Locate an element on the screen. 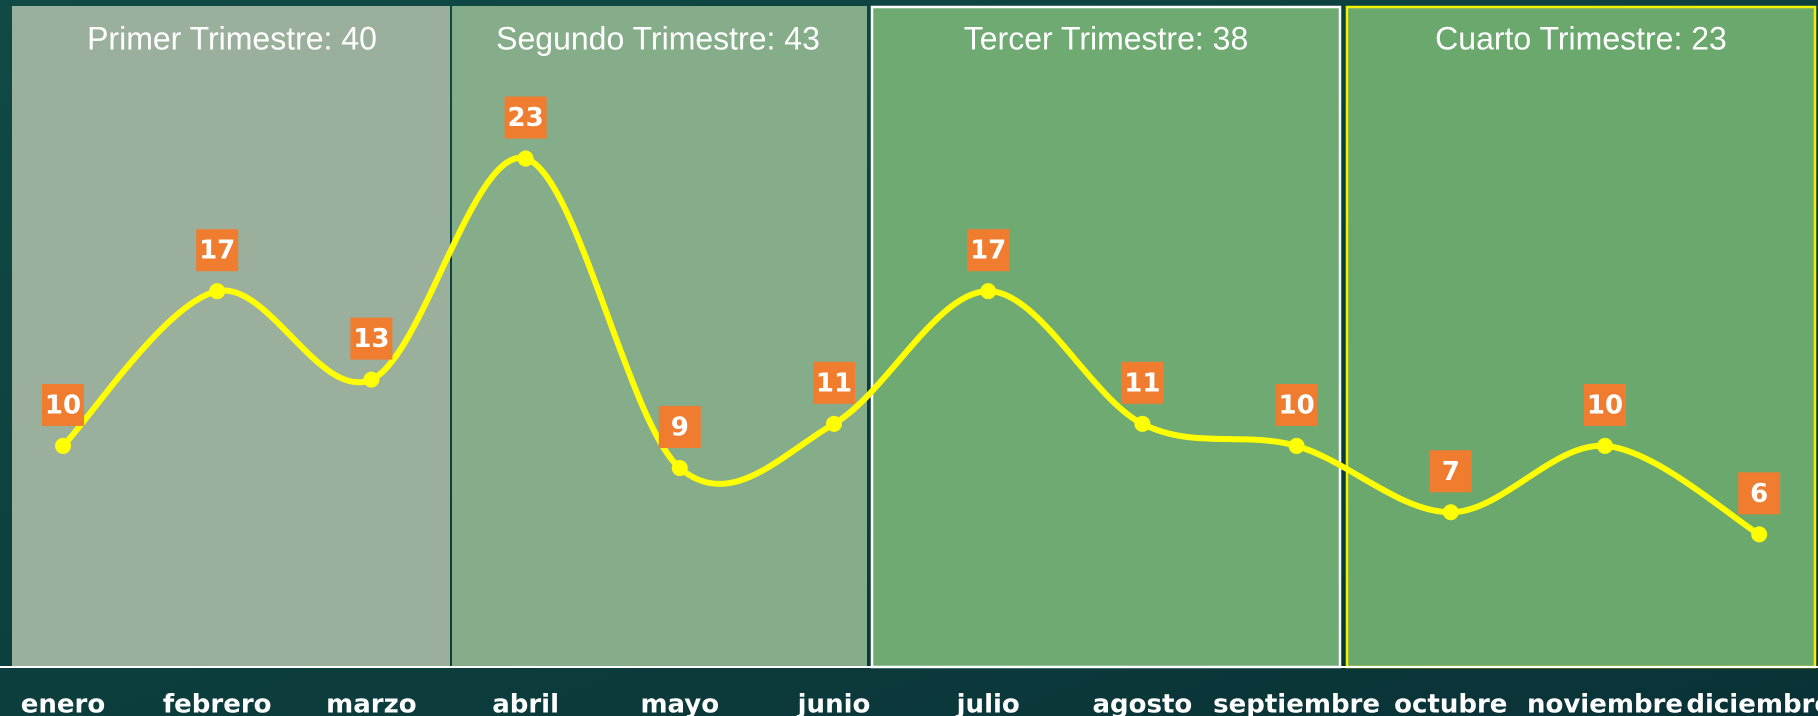 This screenshot has width=1818, height=716. quarter-title: Primer Trimestre: 40 is located at coordinates (232, 38).